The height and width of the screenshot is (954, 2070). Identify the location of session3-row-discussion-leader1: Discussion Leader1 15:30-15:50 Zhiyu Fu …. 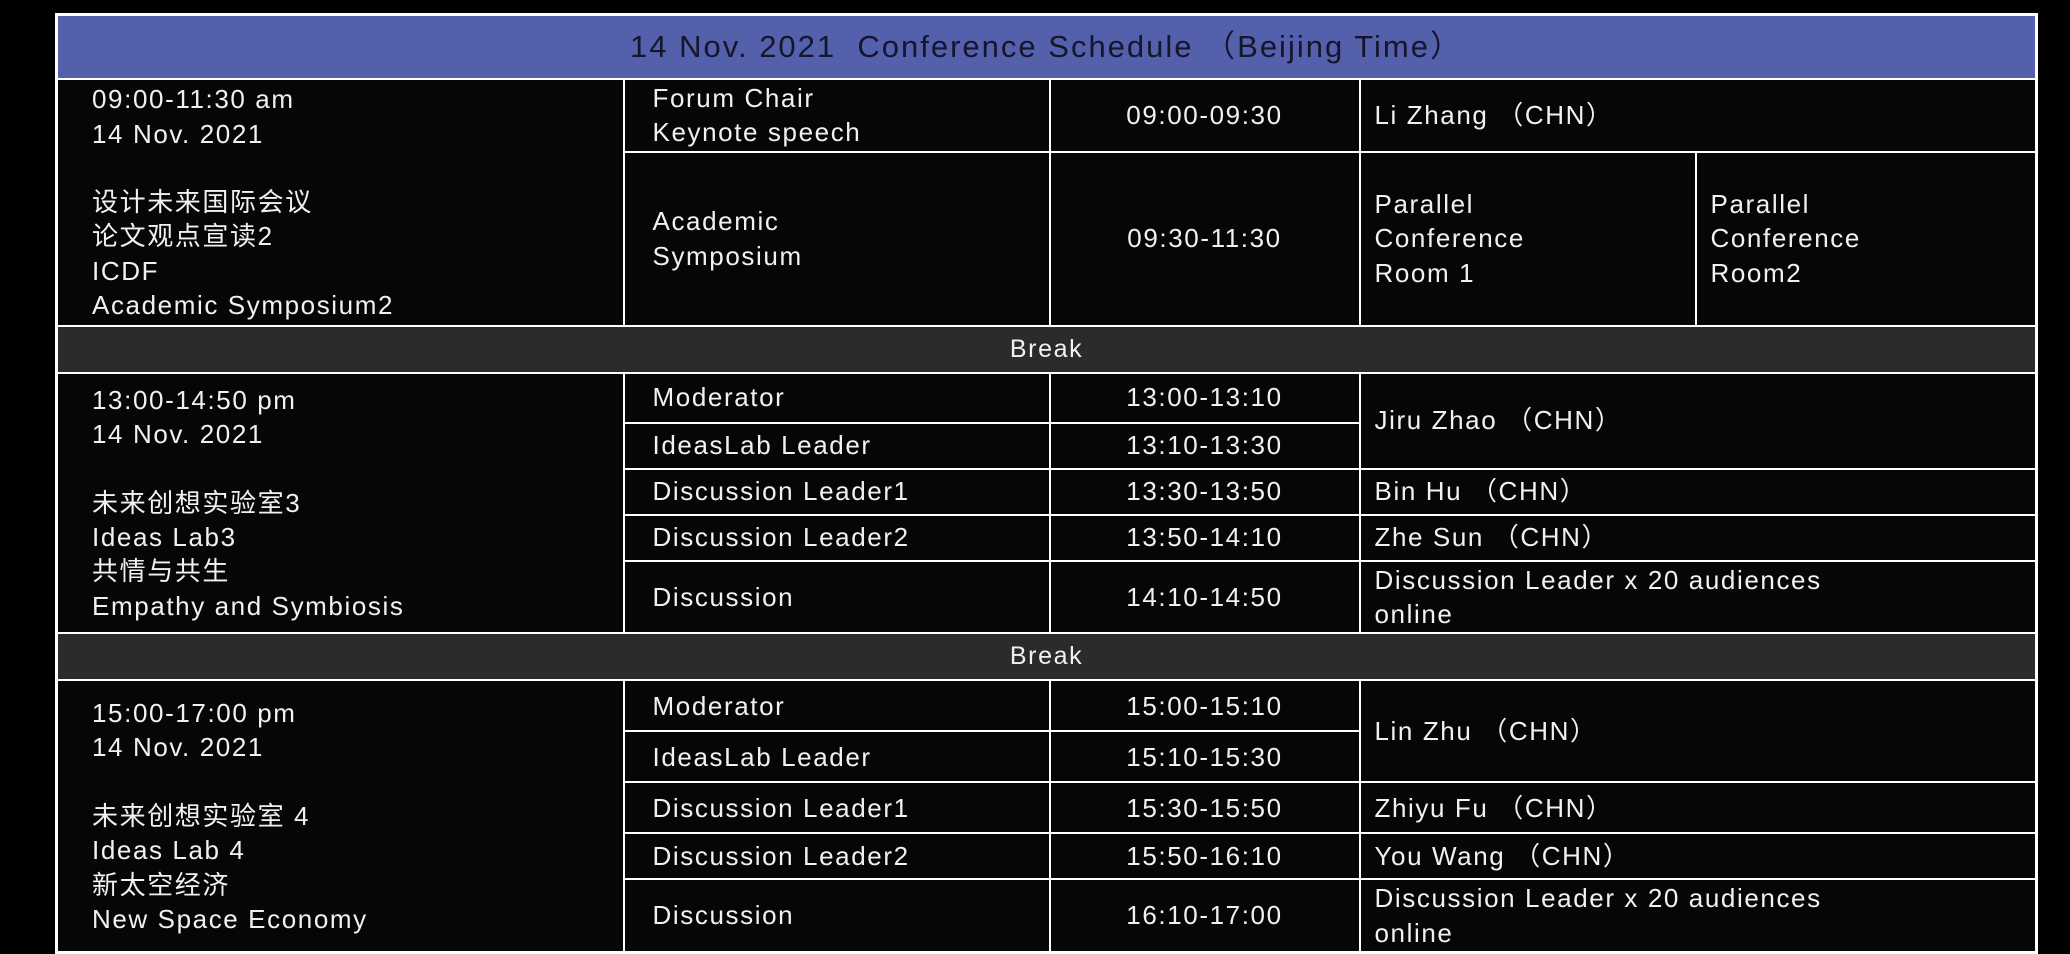
(1047, 808).